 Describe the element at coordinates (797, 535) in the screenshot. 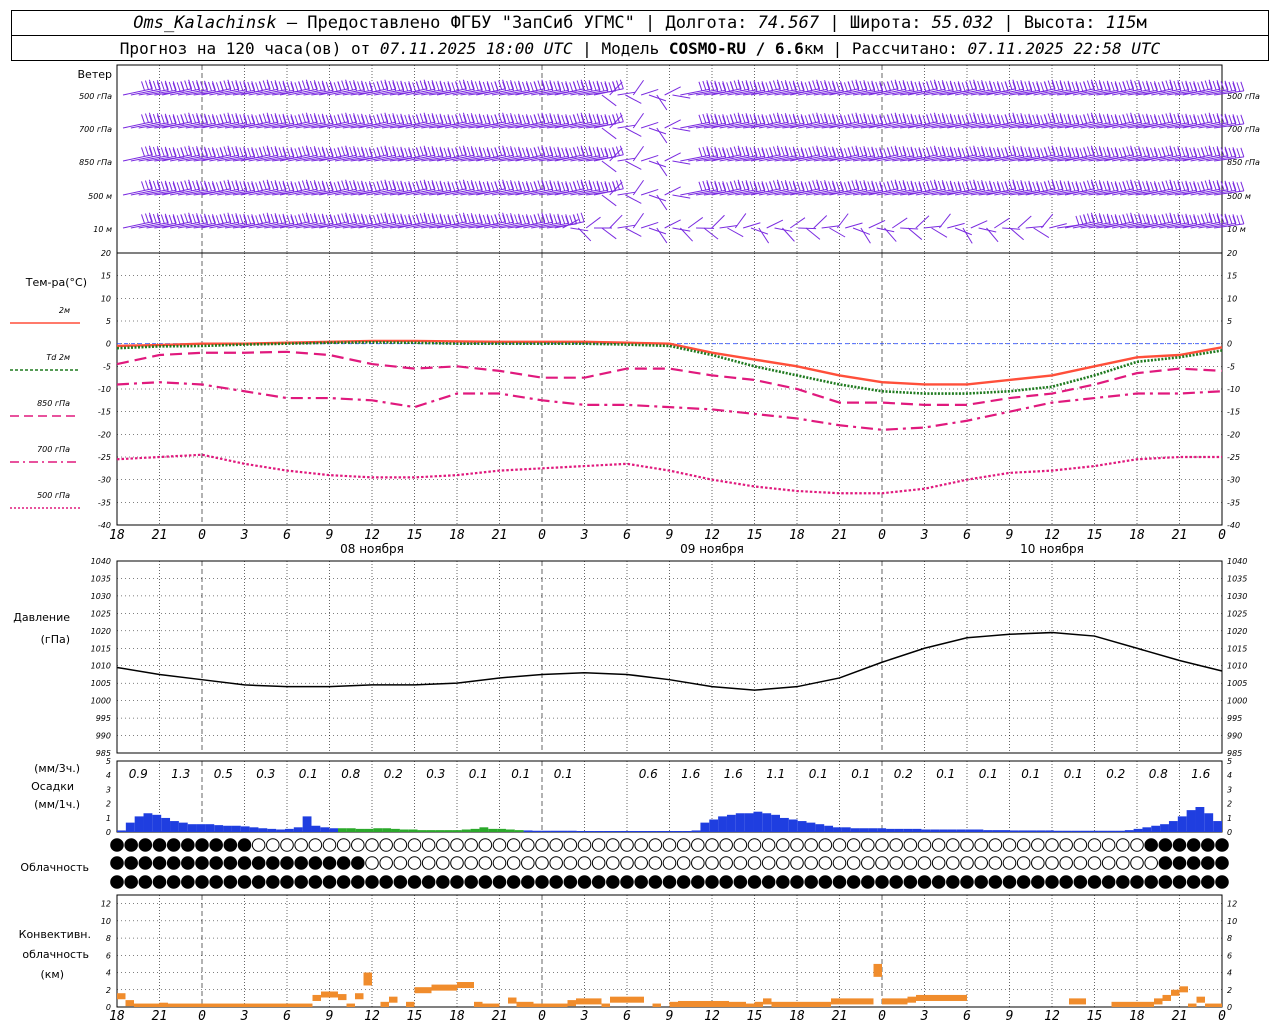

I see `time-tick-label: 18` at that location.